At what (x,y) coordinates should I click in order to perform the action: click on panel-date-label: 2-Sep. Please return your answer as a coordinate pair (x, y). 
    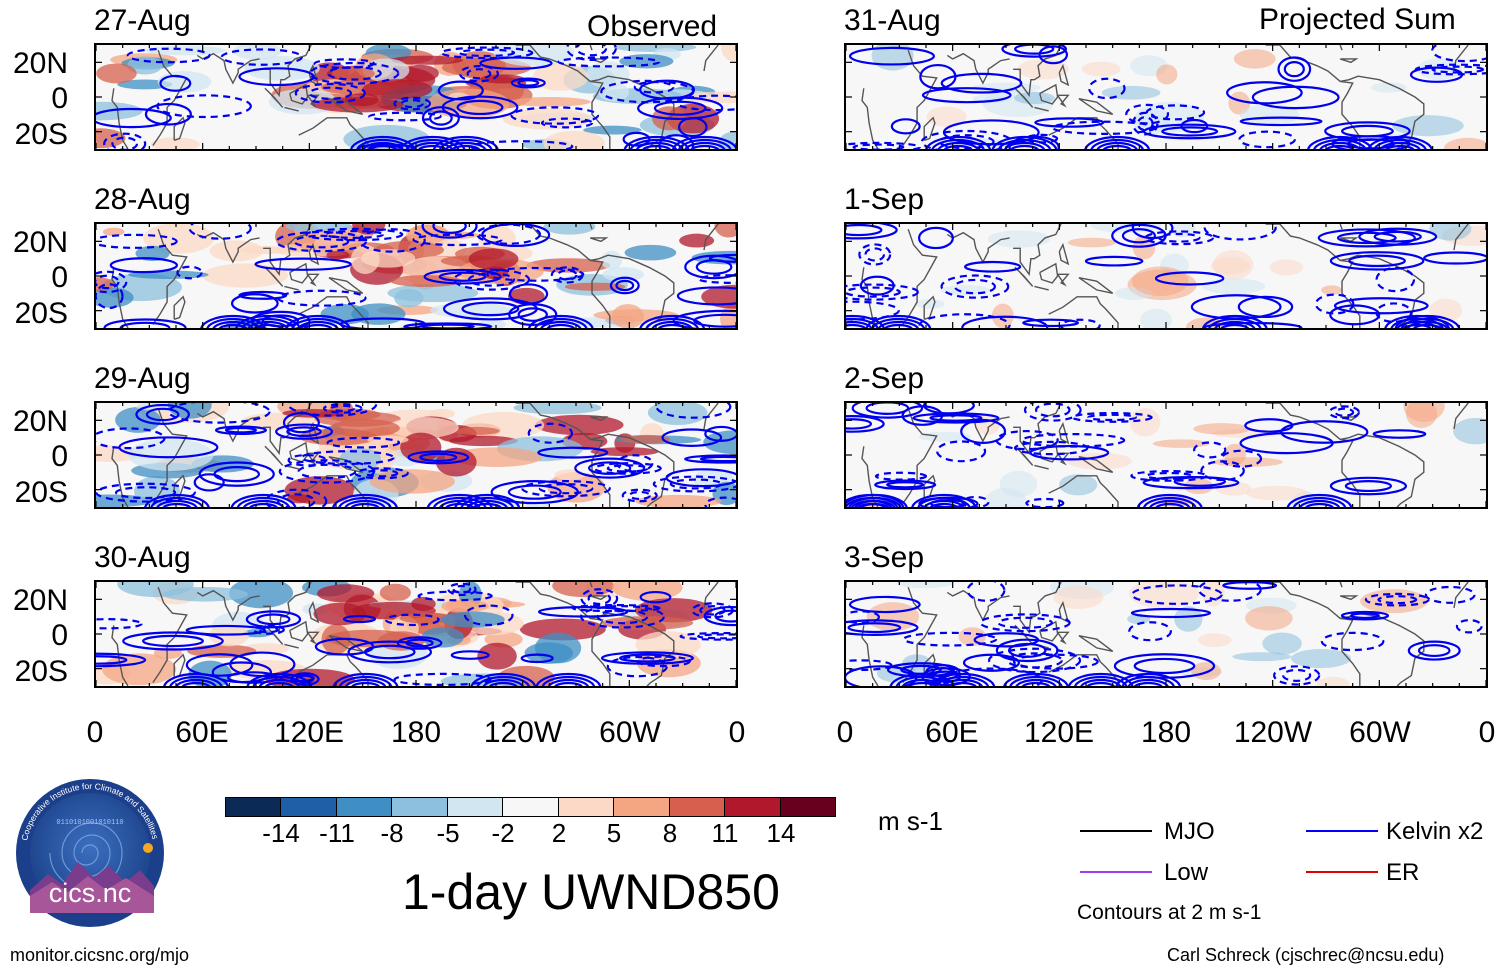
    Looking at the image, I should click on (884, 378).